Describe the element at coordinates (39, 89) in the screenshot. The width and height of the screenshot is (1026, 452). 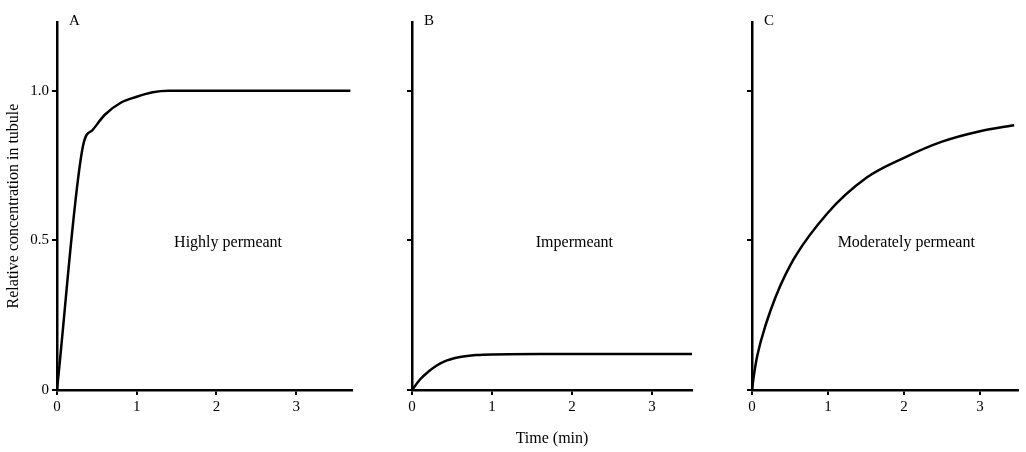
I see `y-tick-label: 1.0` at that location.